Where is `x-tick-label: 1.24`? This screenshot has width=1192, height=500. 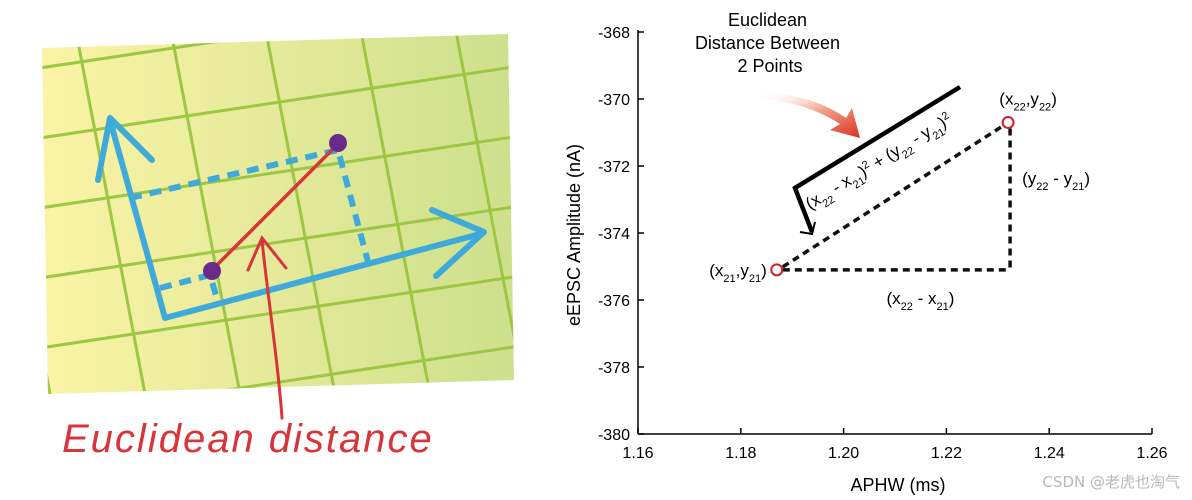 x-tick-label: 1.24 is located at coordinates (1049, 453).